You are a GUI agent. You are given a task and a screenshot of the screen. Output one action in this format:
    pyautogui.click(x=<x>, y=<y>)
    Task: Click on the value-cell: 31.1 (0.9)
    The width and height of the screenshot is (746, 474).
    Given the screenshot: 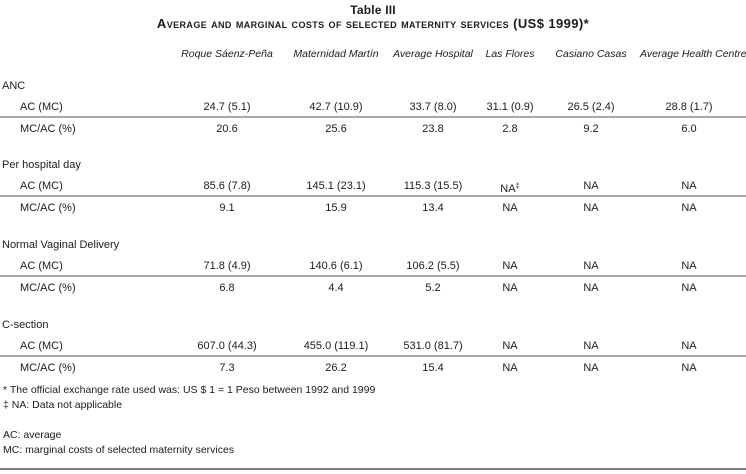 What is the action you would take?
    pyautogui.click(x=510, y=107)
    